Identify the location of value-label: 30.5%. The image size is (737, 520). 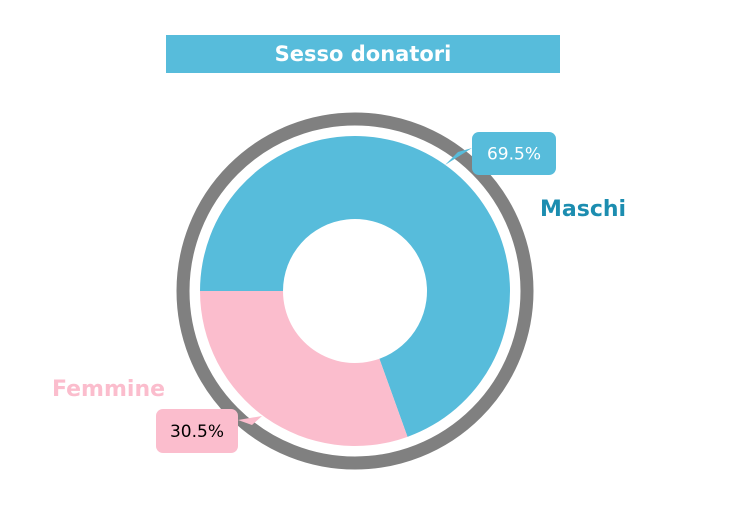
(197, 432).